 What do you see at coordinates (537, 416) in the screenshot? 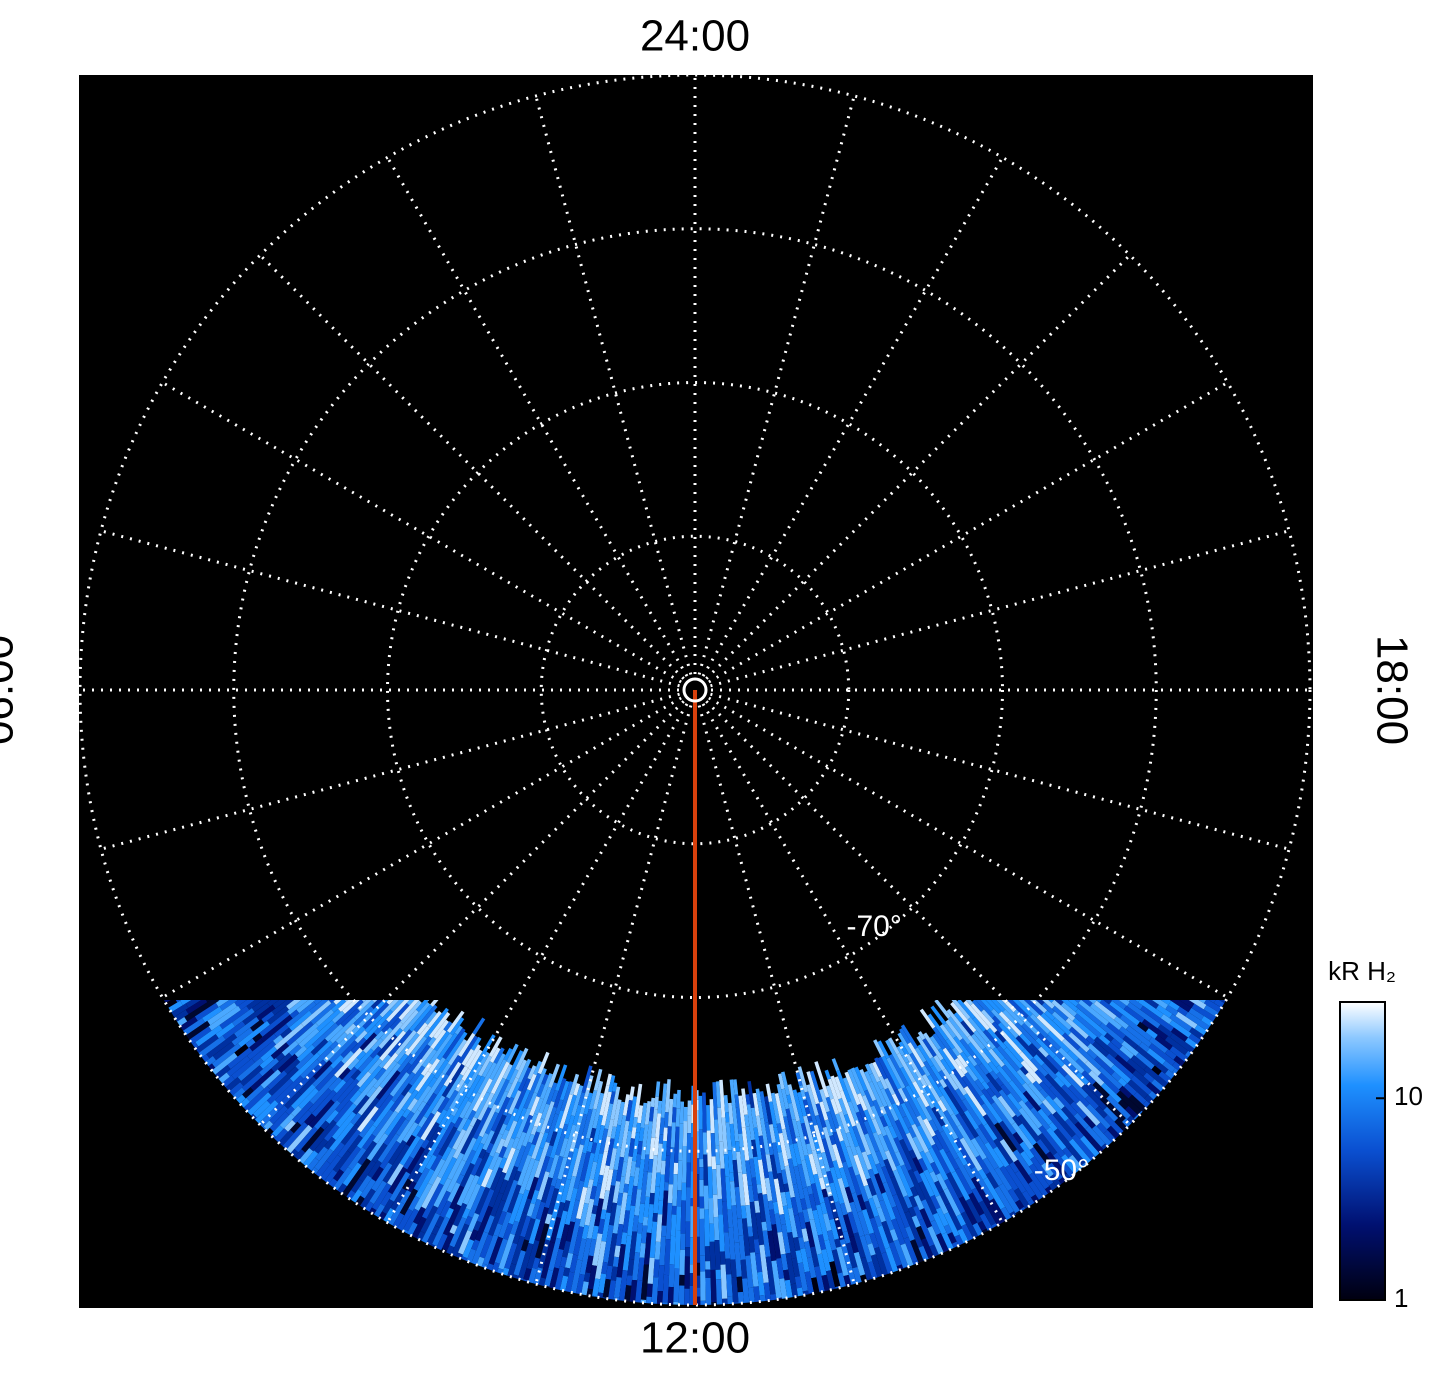
I see `meridian` at bounding box center [537, 416].